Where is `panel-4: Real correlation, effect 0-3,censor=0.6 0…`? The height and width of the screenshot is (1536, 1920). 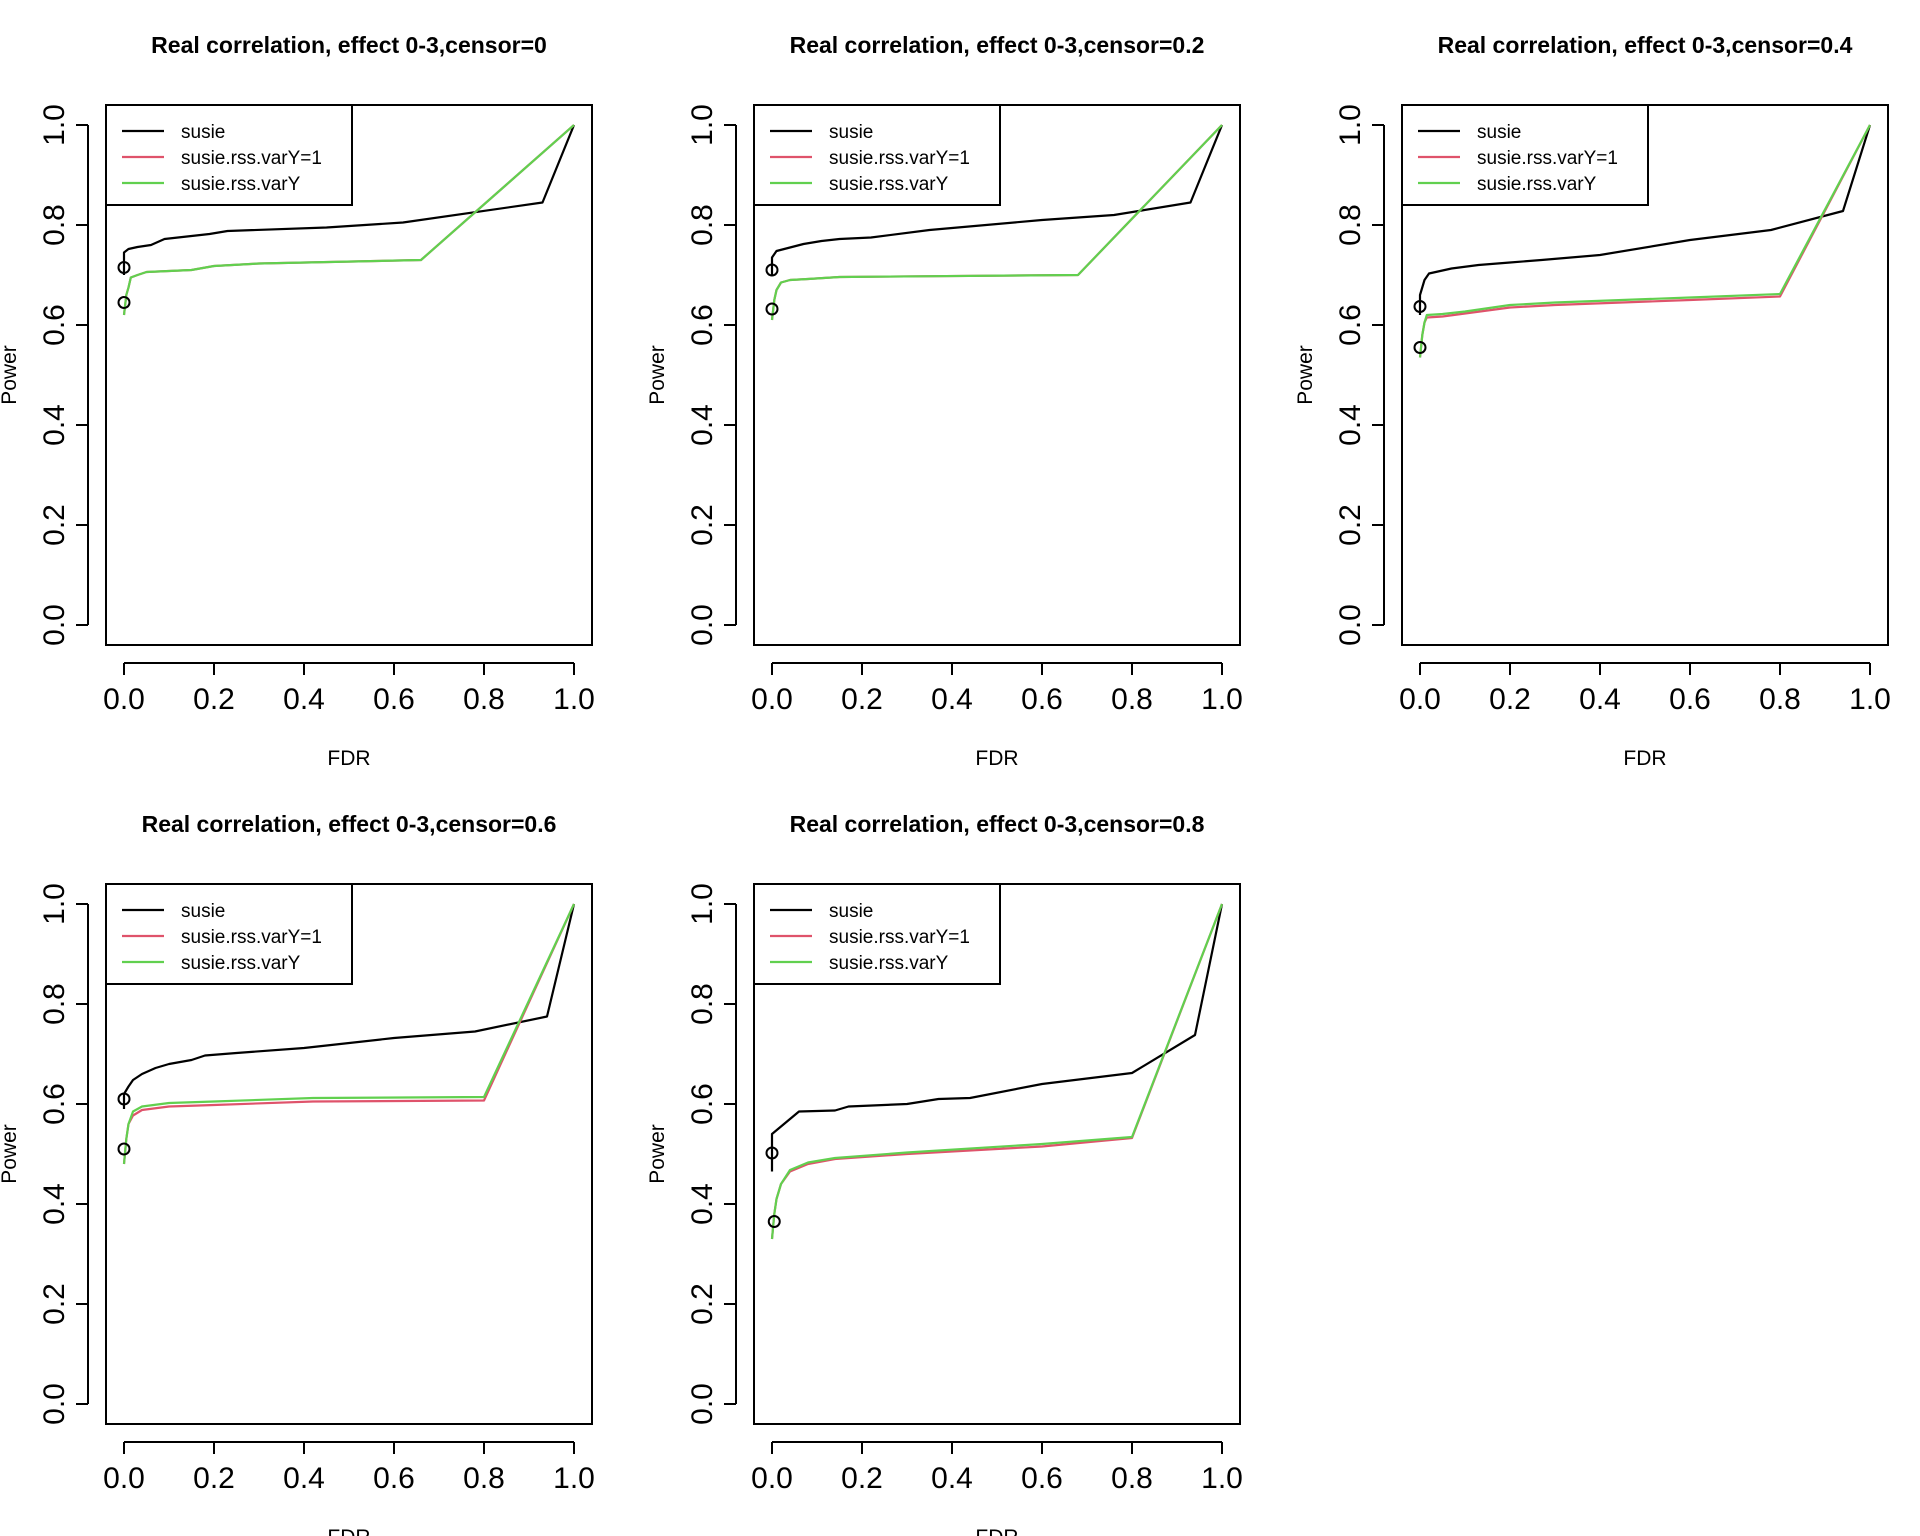 panel-4: Real correlation, effect 0-3,censor=0.6 0… is located at coordinates (297, 1173).